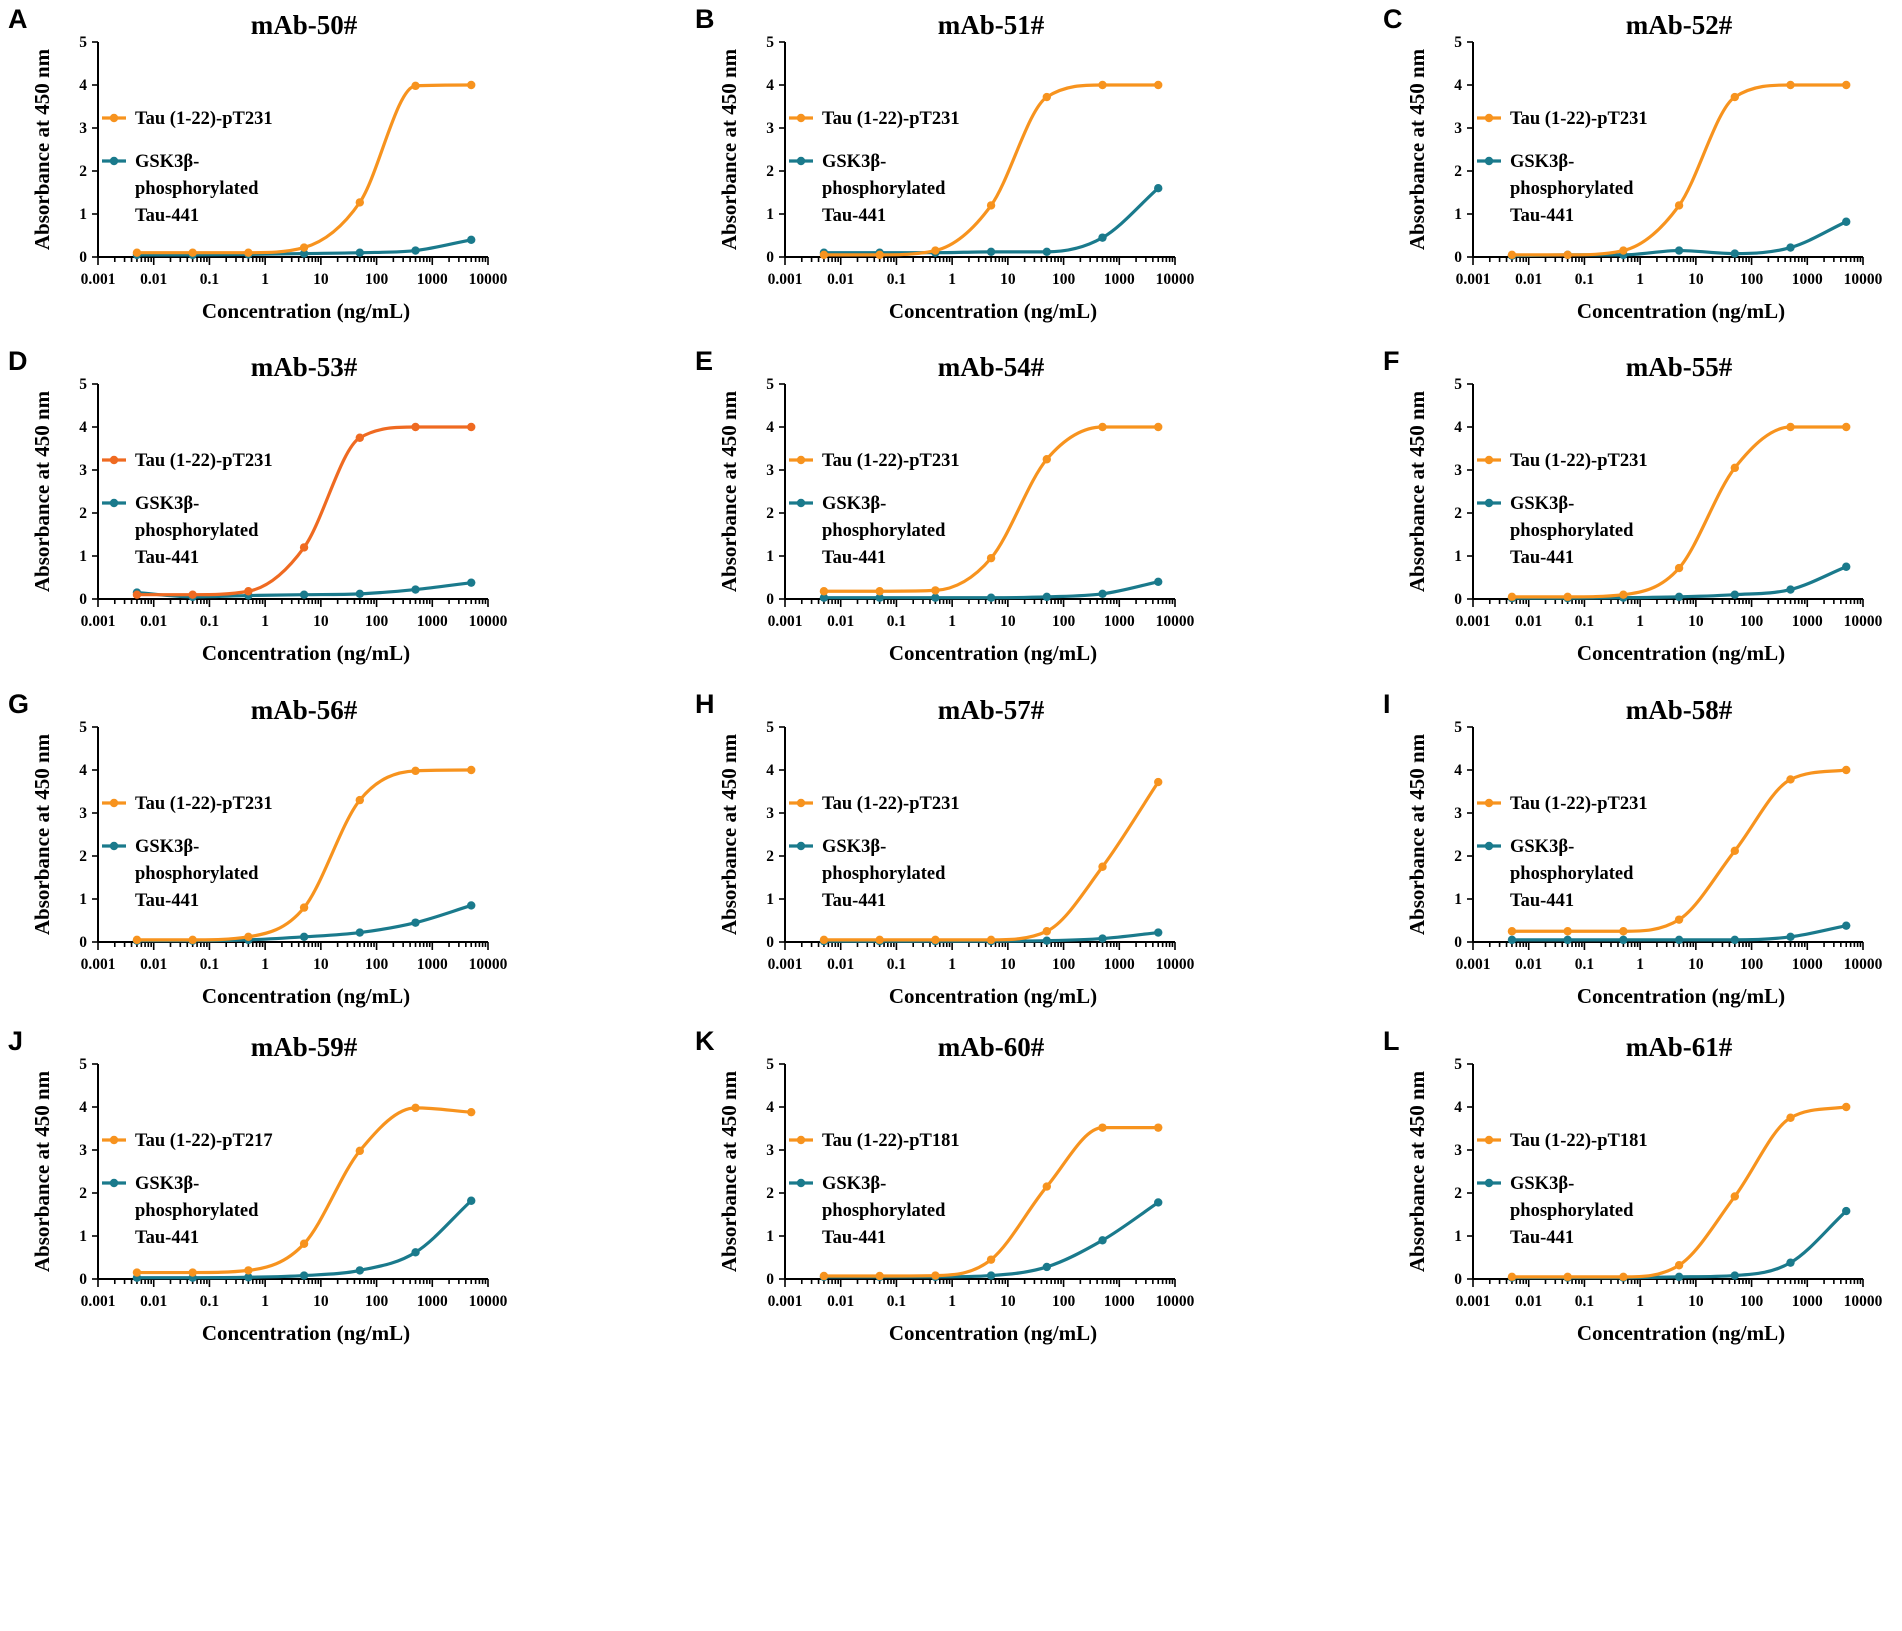 Image resolution: width=1902 pixels, height=1631 pixels. What do you see at coordinates (304, 1047) in the screenshot?
I see `chart-title: mAb-59#` at bounding box center [304, 1047].